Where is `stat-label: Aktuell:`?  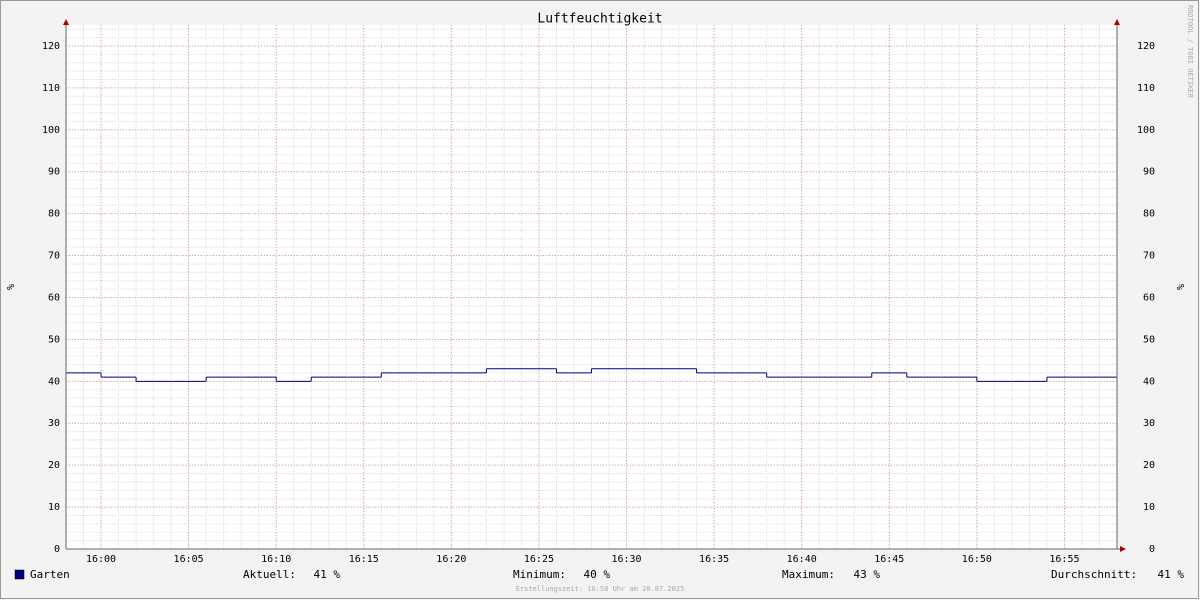 stat-label: Aktuell: is located at coordinates (269, 574).